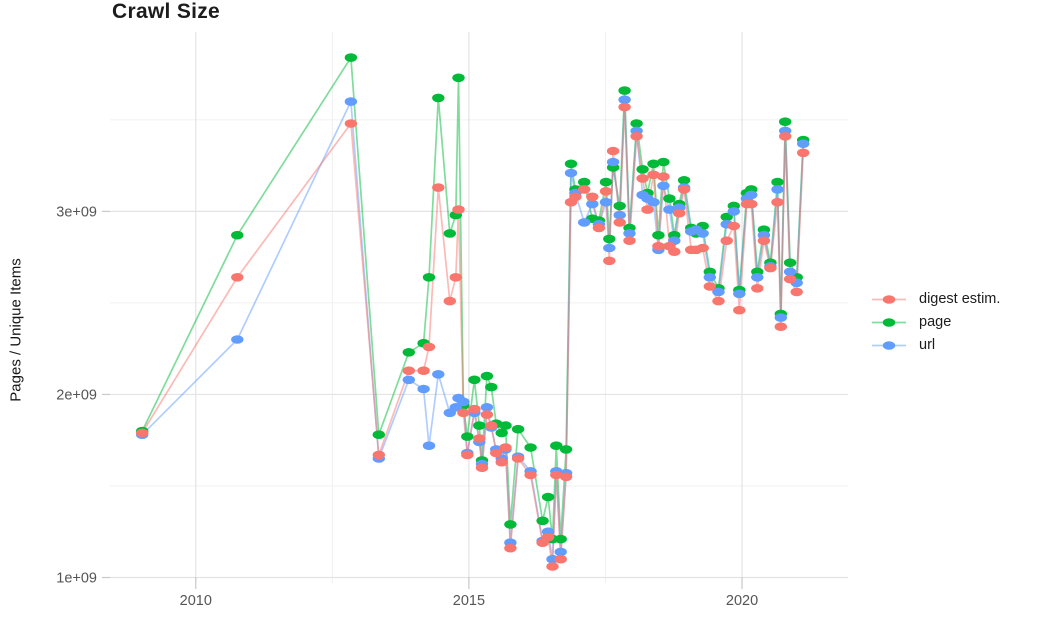 This screenshot has width=1059, height=639. What do you see at coordinates (927, 345) in the screenshot?
I see `legend-label: url` at bounding box center [927, 345].